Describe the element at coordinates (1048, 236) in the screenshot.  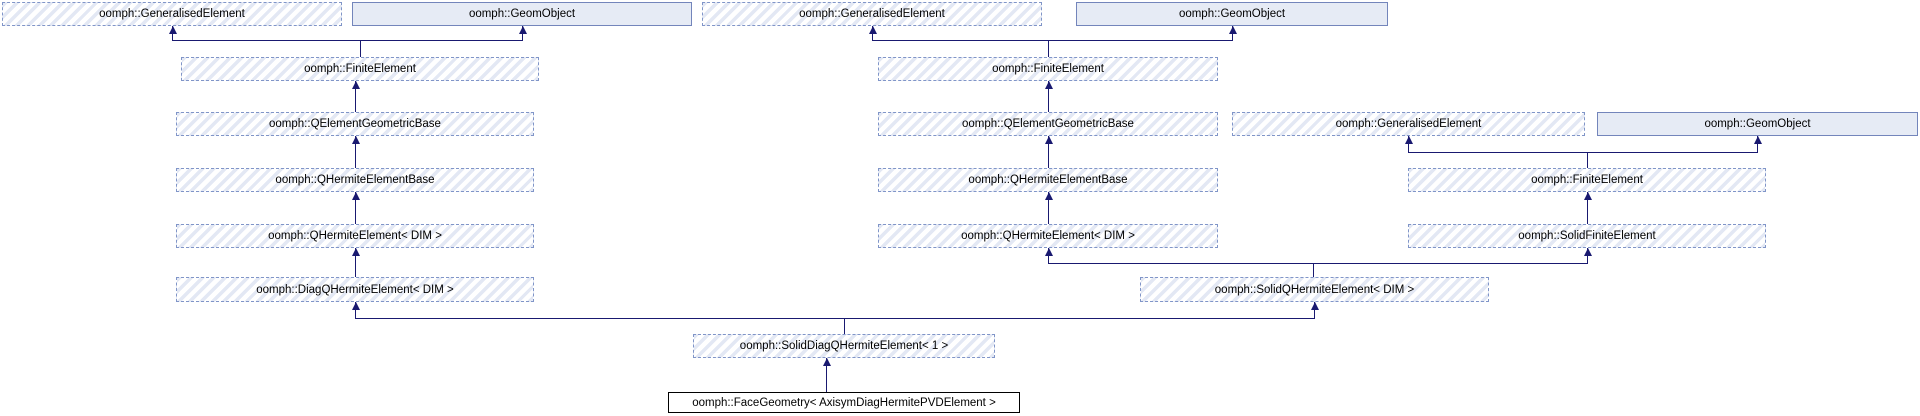
I see `class-node-q-hermite-element-2: oomph::QHermiteElement< DIM >` at that location.